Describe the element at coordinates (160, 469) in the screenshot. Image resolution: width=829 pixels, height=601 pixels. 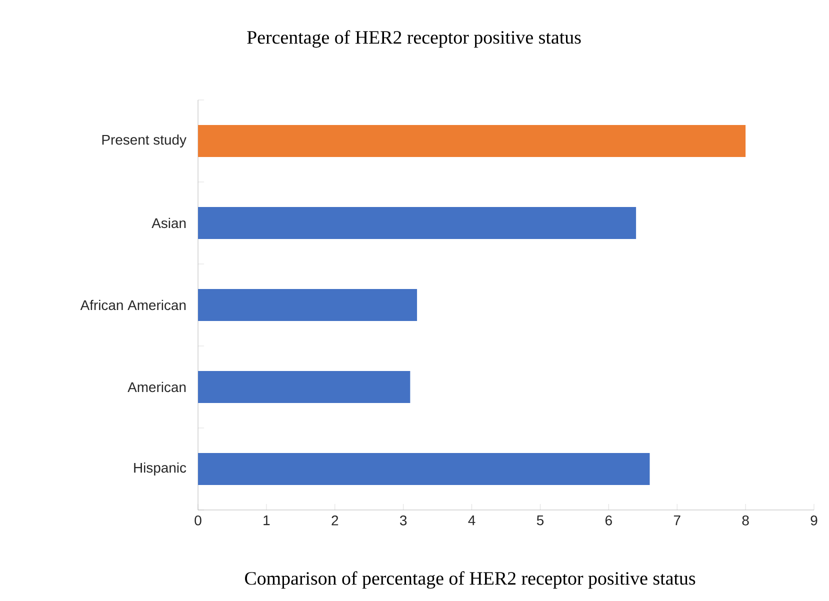
I see `y-tick-label: Hispanic` at that location.